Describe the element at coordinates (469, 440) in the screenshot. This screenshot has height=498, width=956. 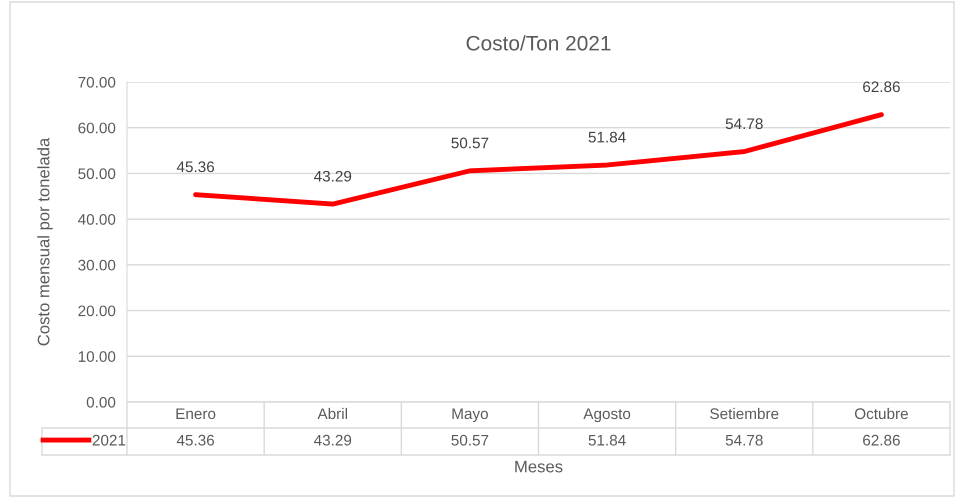
I see `data-label: 50.57` at that location.